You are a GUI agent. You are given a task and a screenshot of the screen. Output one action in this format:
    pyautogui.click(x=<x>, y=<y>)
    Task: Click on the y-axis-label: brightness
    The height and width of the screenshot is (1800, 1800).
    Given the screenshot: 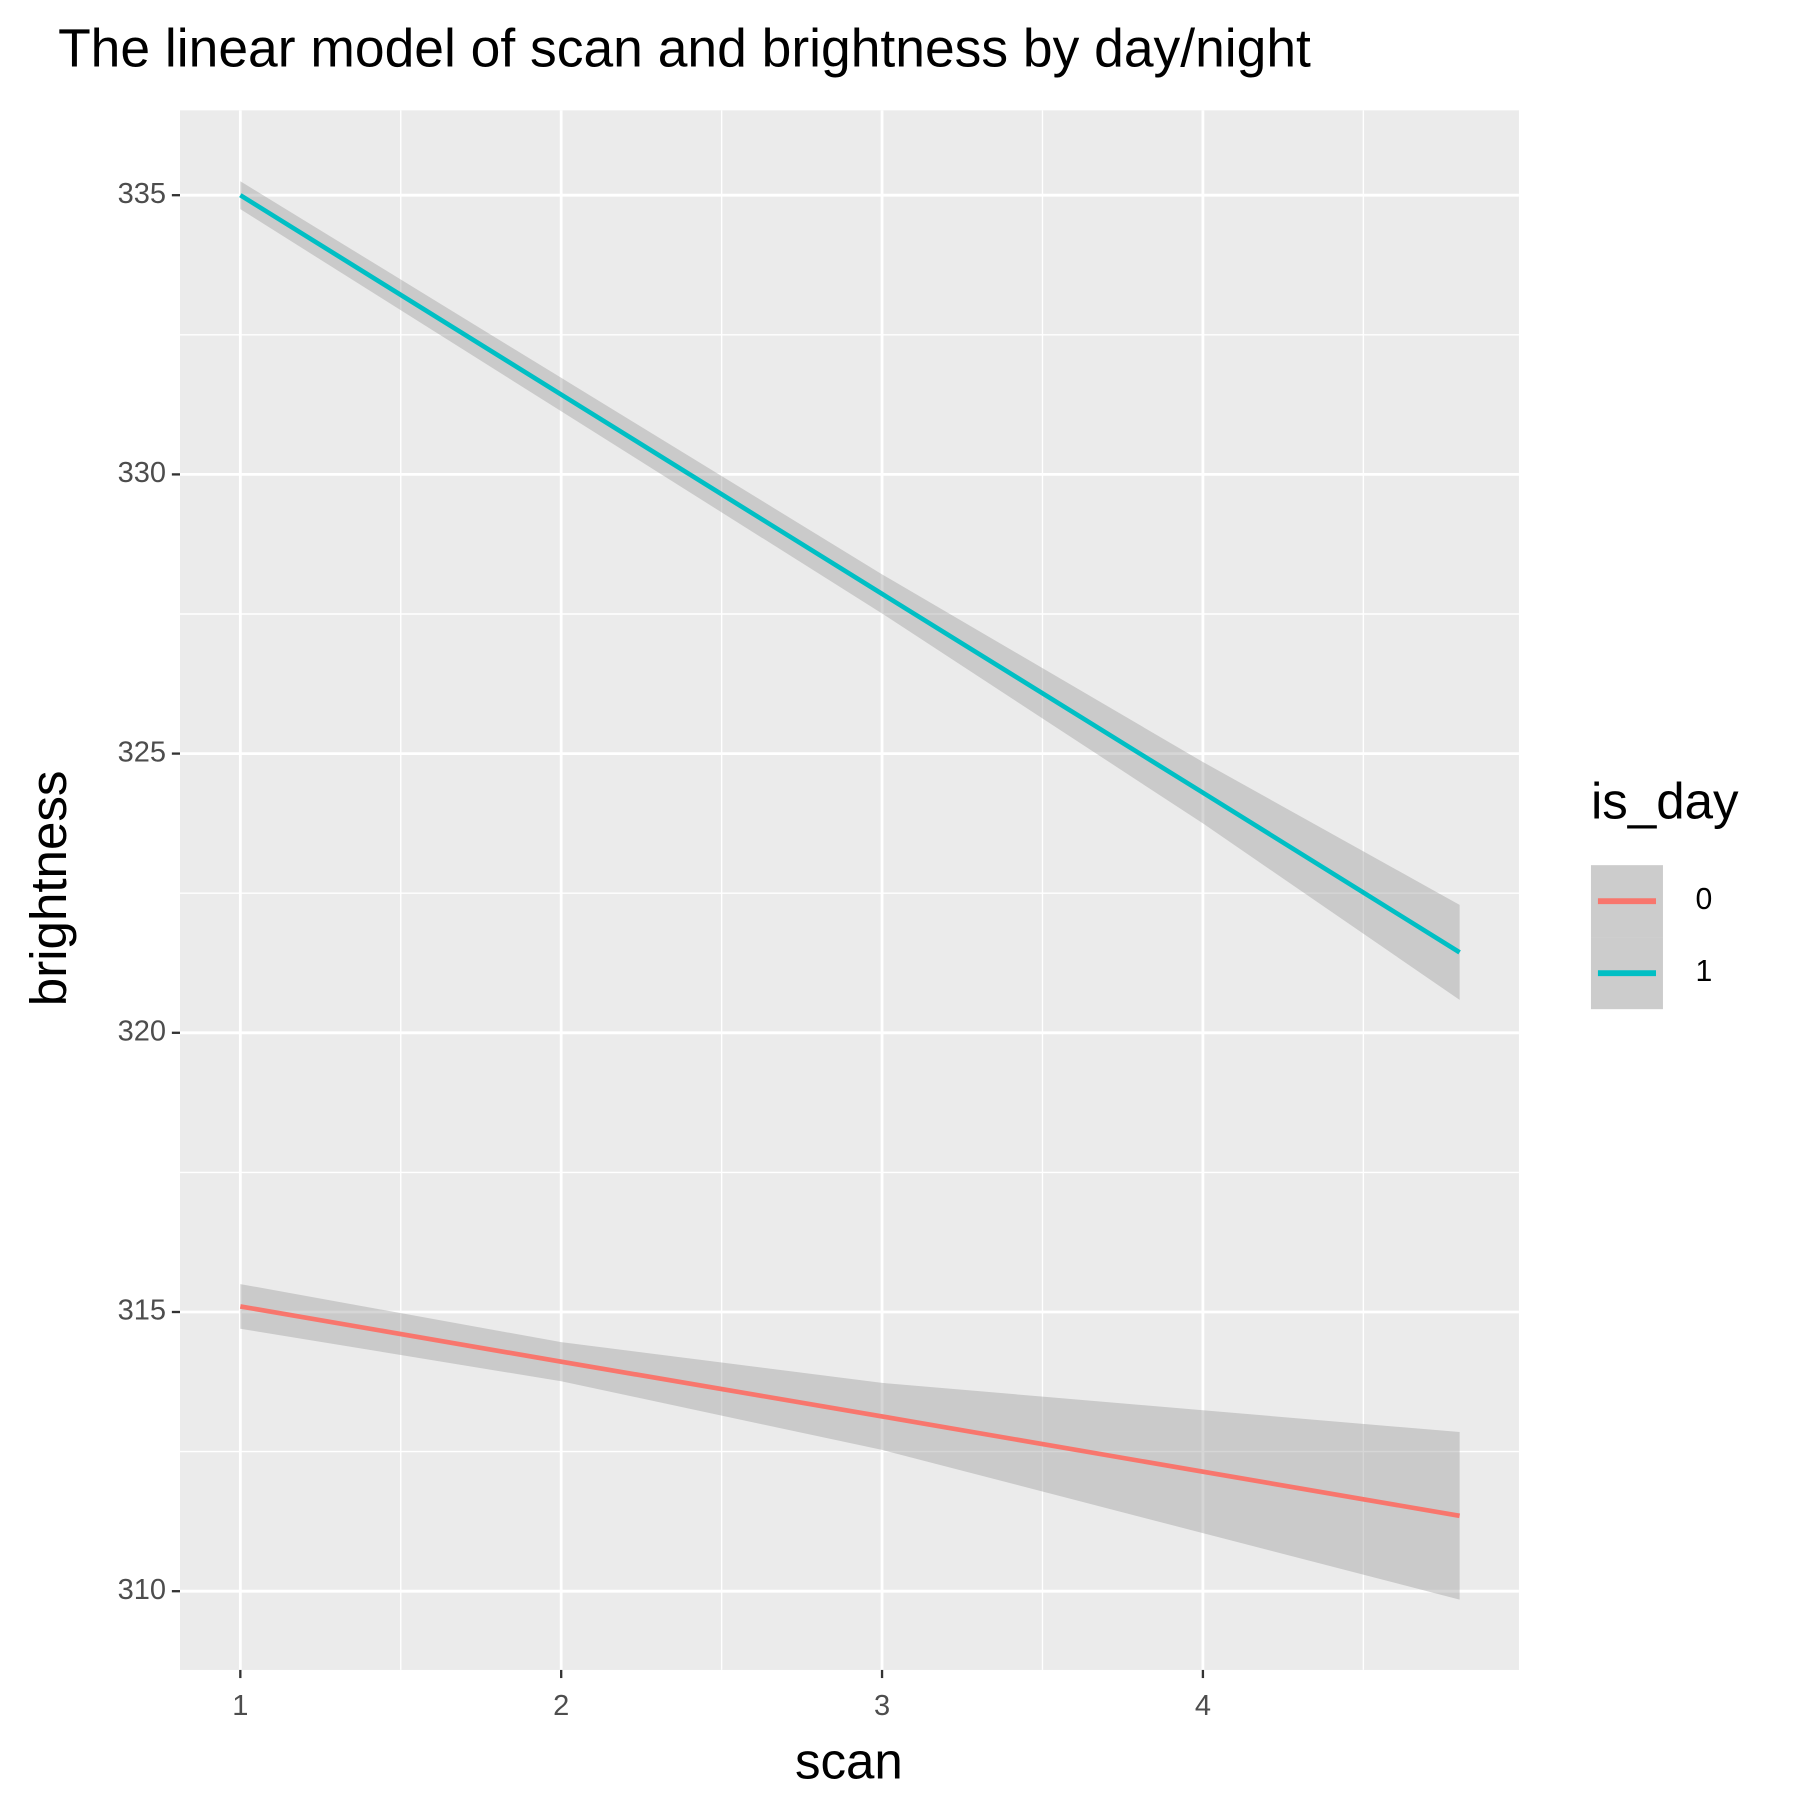 What is the action you would take?
    pyautogui.click(x=48, y=889)
    